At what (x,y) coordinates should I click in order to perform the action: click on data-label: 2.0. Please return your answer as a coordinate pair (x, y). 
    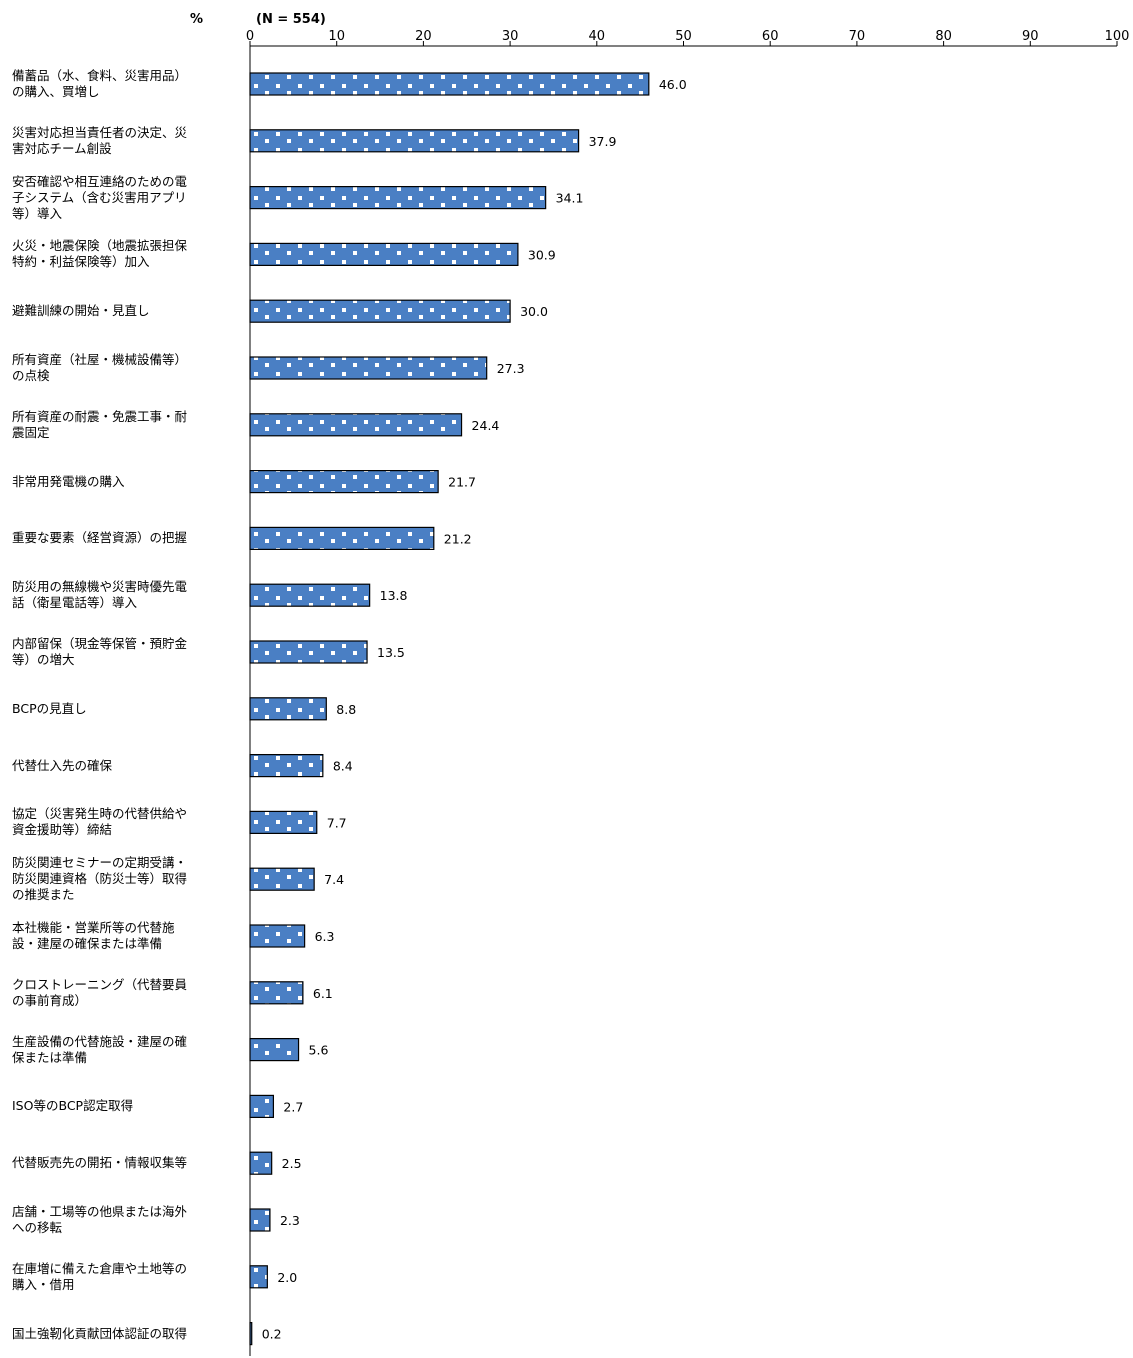
    Looking at the image, I should click on (287, 1277).